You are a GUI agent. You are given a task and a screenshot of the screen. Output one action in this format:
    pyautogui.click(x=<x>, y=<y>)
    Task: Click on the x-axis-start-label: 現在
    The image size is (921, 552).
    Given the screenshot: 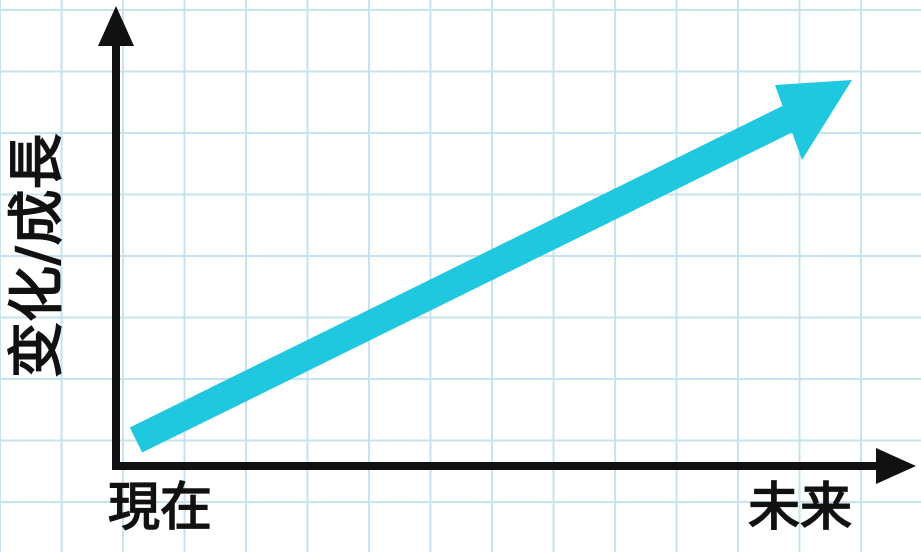 What is the action you would take?
    pyautogui.click(x=160, y=508)
    